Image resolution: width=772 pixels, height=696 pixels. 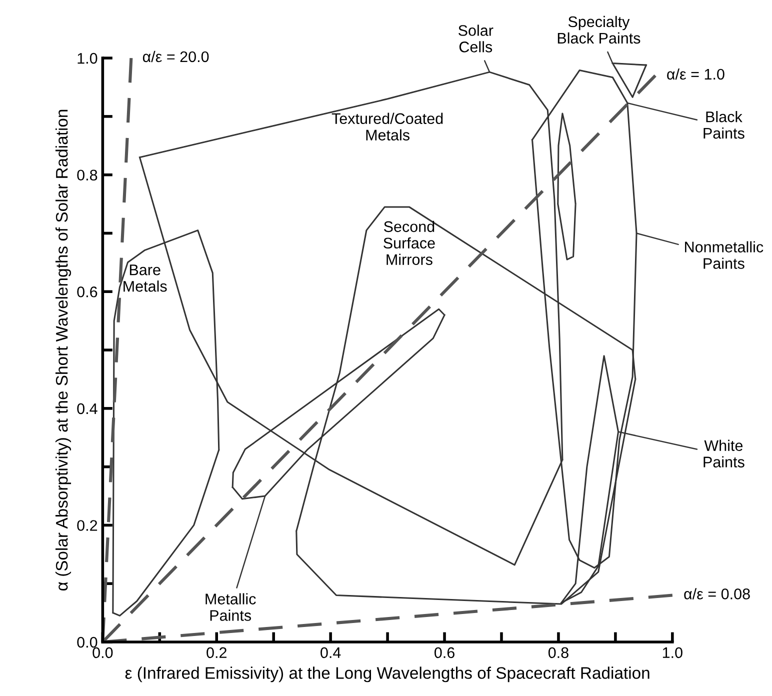 I want to click on y-axis-title: α (Solar Absorptivity) at the Short Wavelengths of Solar Radiation, so click(x=63, y=350).